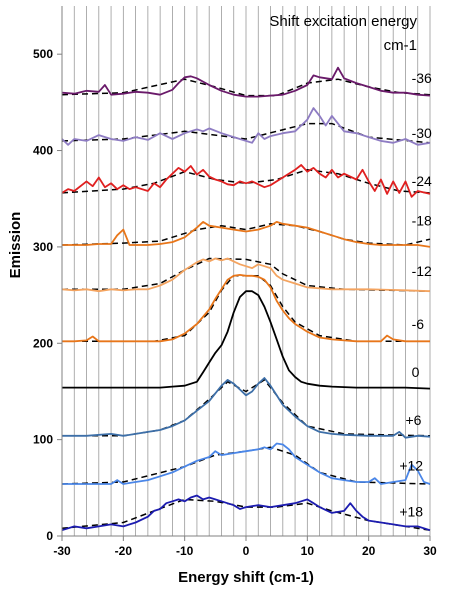  I want to click on curve-label: -6, so click(418, 324).